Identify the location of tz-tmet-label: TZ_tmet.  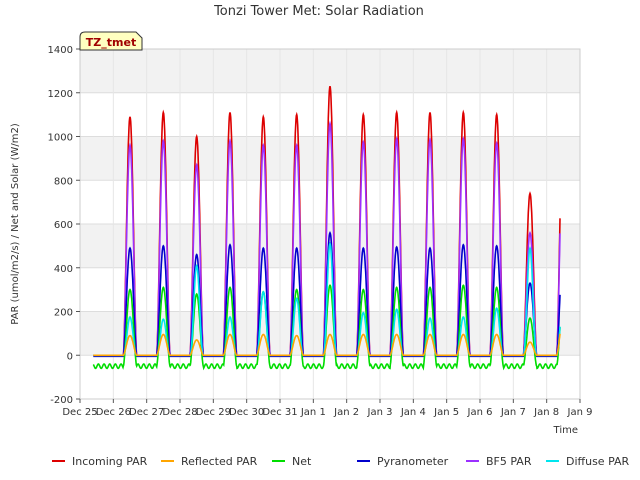
(111, 42).